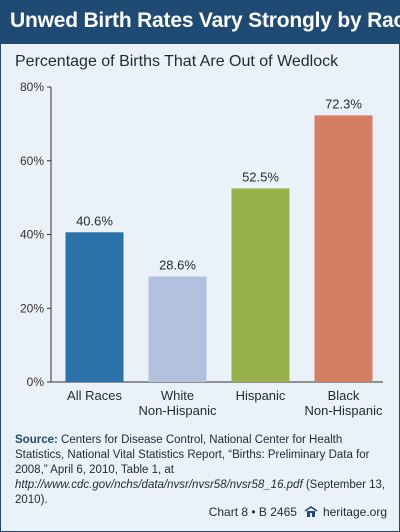  Describe the element at coordinates (177, 395) in the screenshot. I see `category-label: White` at that location.